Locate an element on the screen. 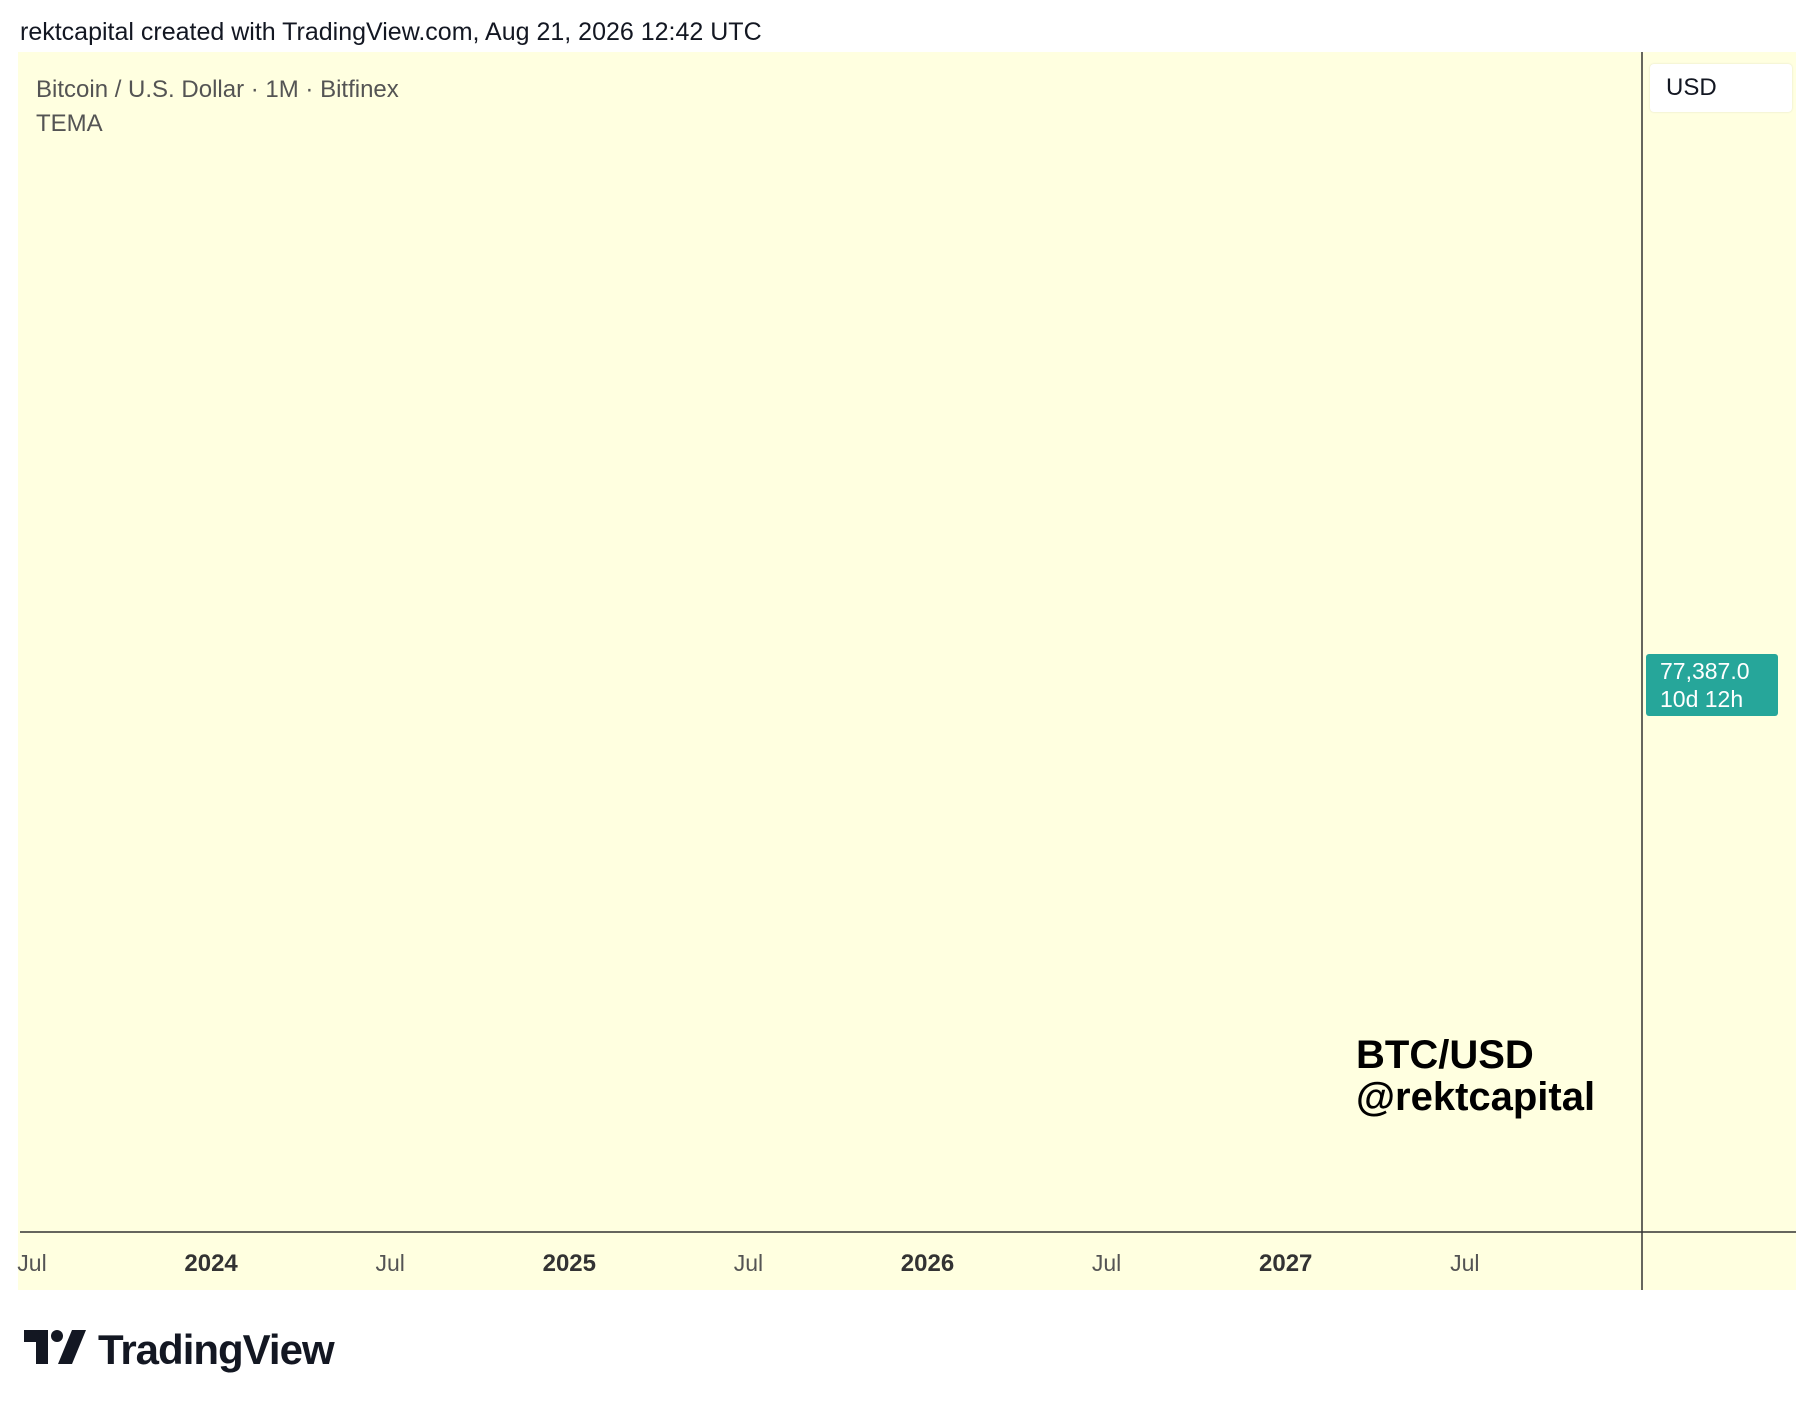 The height and width of the screenshot is (1402, 1814). last-price-tag: 77,387.0 10d 12h is located at coordinates (1712, 685).